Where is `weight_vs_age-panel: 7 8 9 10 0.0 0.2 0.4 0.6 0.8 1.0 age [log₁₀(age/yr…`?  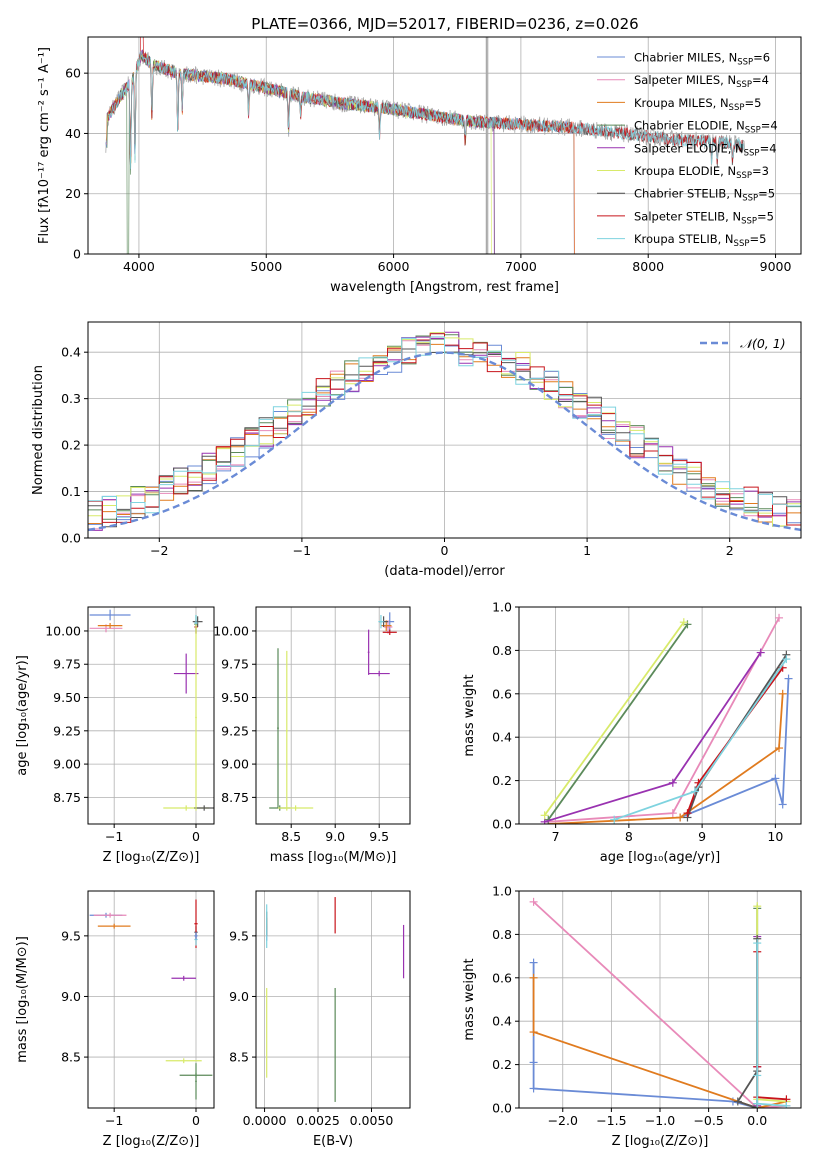
weight_vs_age-panel: 7 8 9 10 0.0 0.2 0.4 0.6 0.8 1.0 age [log₁₀(age/yr… is located at coordinates (632, 732).